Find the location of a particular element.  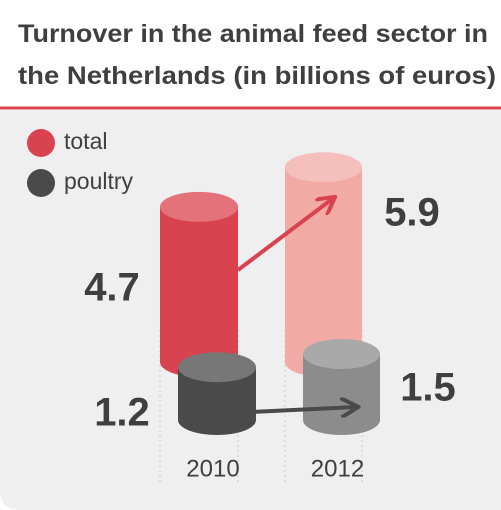

legend-label: poultry is located at coordinates (99, 181).